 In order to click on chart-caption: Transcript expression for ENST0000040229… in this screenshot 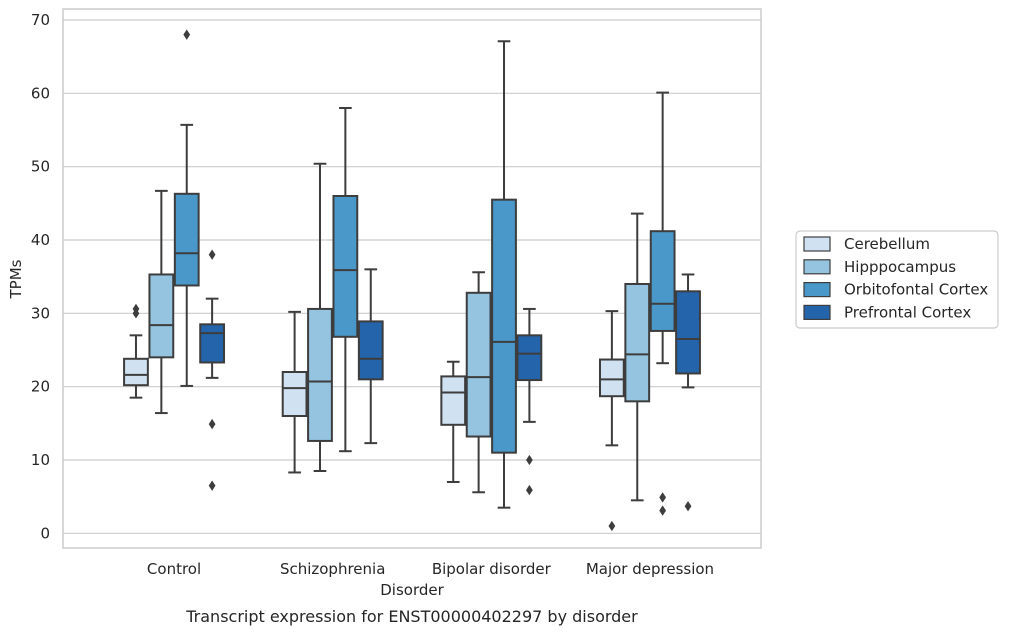, I will do `click(411, 616)`.